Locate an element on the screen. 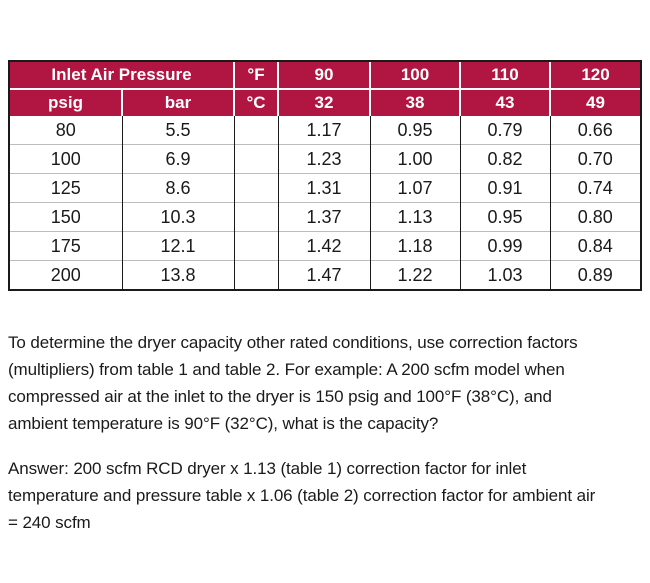 Image resolution: width=650 pixels, height=583 pixels. table-row: 175 12.1 1.42 1.18 0.99 0.84 is located at coordinates (325, 246).